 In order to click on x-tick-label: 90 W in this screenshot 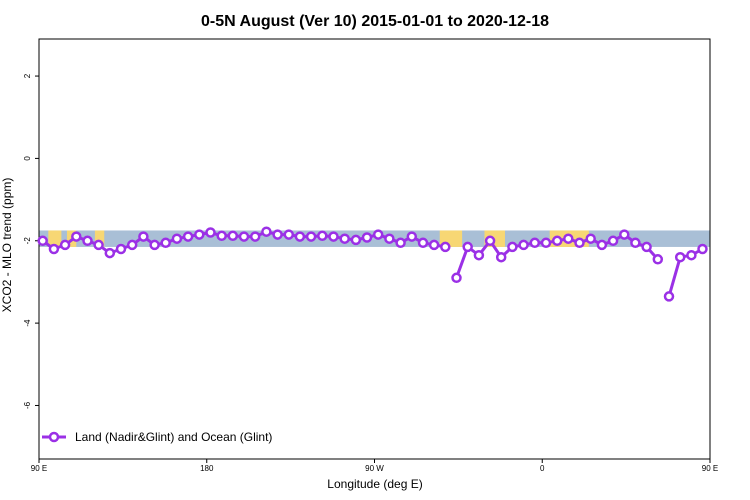, I will do `click(374, 468)`.